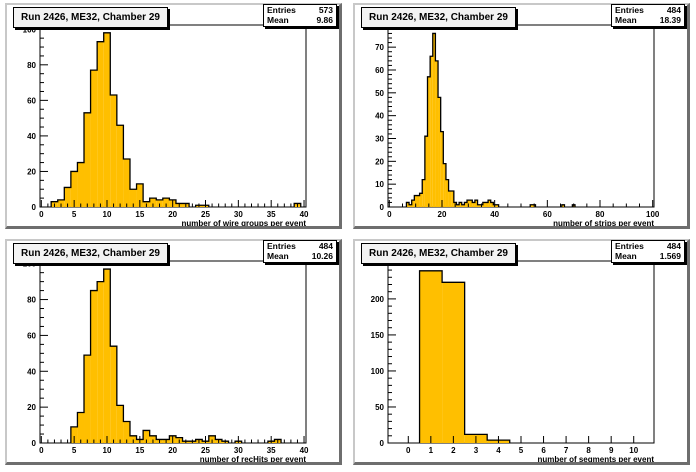 This screenshot has width=696, height=472. Describe the element at coordinates (566, 450) in the screenshot. I see `x-tick-label: 7` at that location.